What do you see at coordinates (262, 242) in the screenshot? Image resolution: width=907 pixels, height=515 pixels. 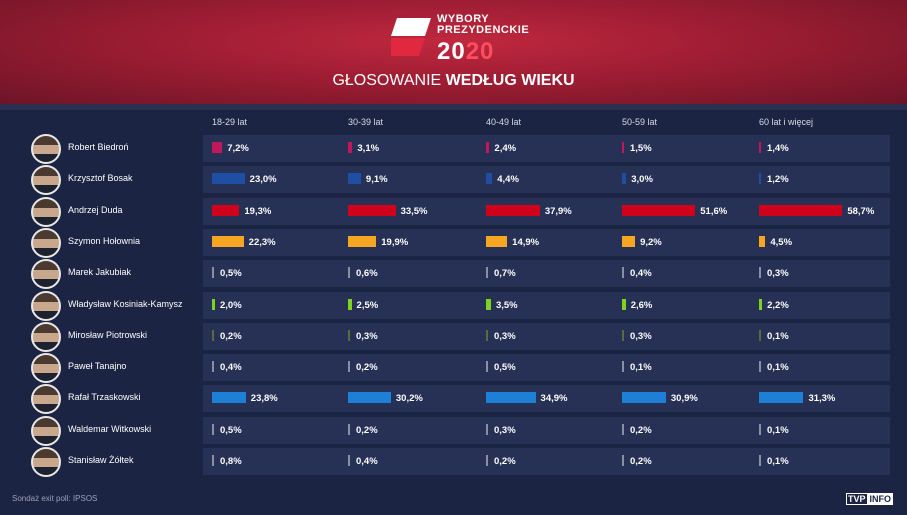 I see `data-label: 22,3%` at bounding box center [262, 242].